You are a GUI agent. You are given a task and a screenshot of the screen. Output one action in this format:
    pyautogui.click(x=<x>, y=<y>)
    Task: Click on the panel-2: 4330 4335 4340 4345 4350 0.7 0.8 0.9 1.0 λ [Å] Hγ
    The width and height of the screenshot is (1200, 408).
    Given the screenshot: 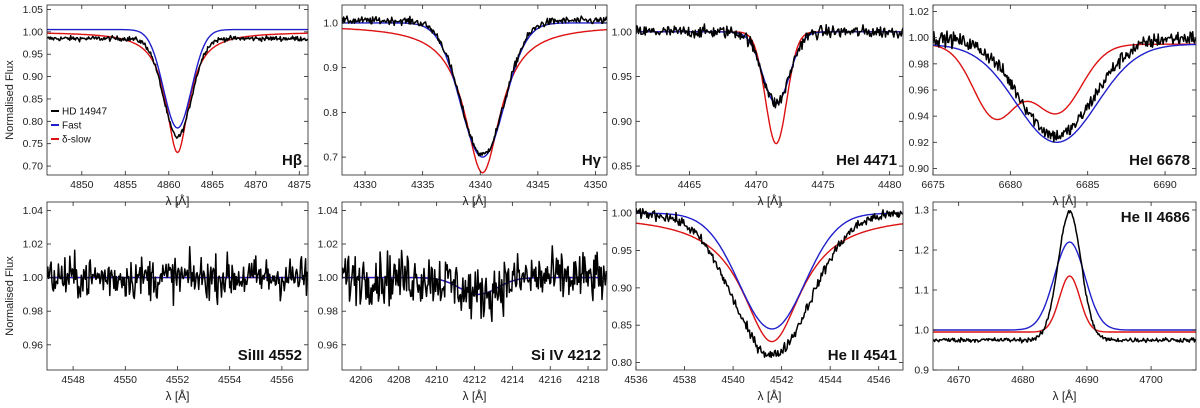 What is the action you would take?
    pyautogui.click(x=465, y=106)
    